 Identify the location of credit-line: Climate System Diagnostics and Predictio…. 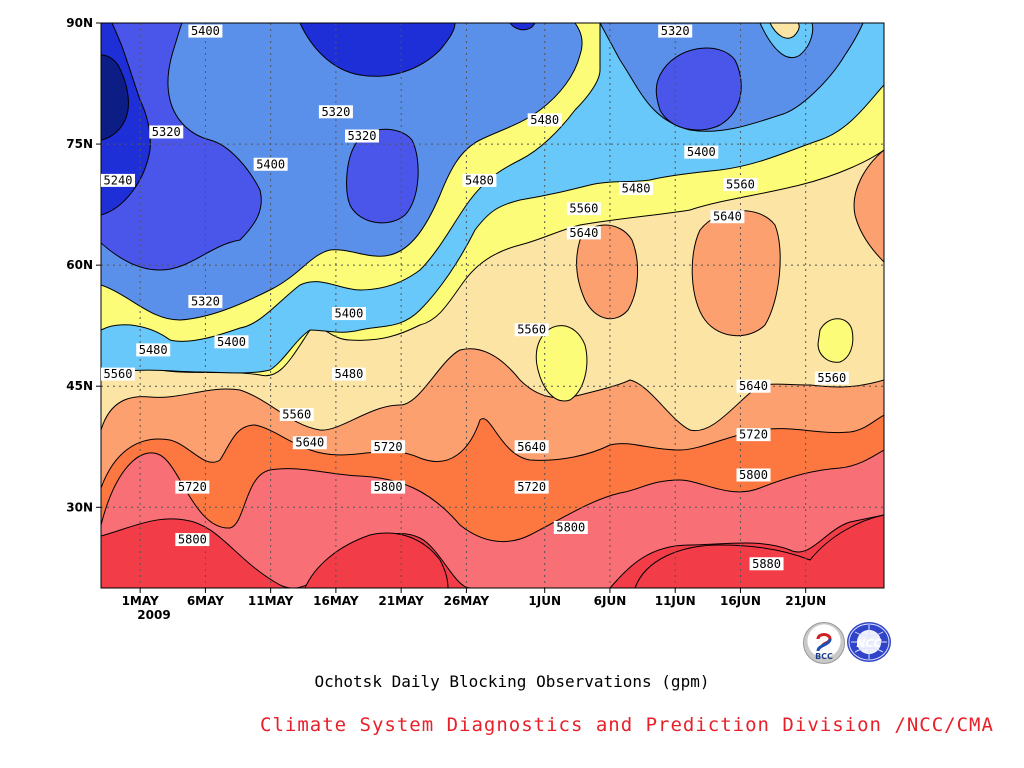
(627, 725).